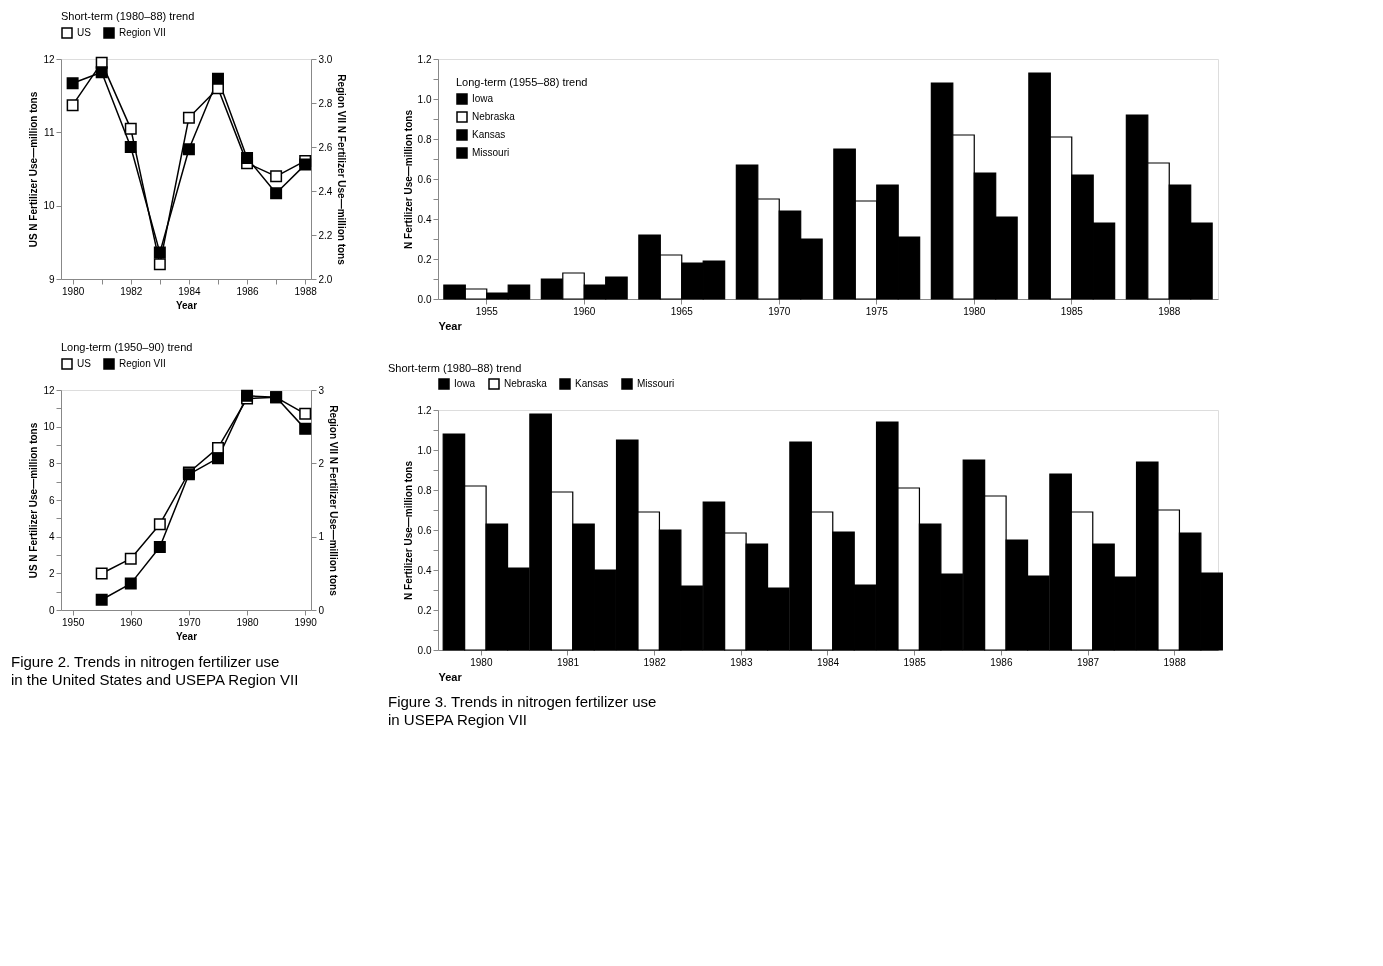 The image size is (1383, 966). What do you see at coordinates (522, 710) in the screenshot?
I see `caption: Figure 3. Trends in nitrogen fertilizer use in USEPA Region VII` at bounding box center [522, 710].